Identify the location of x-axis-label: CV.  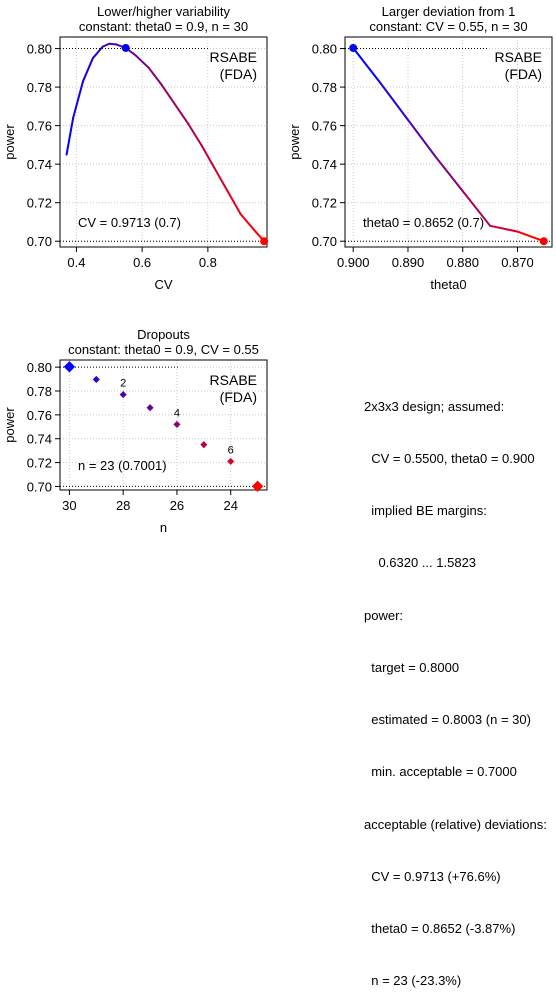
(163, 284).